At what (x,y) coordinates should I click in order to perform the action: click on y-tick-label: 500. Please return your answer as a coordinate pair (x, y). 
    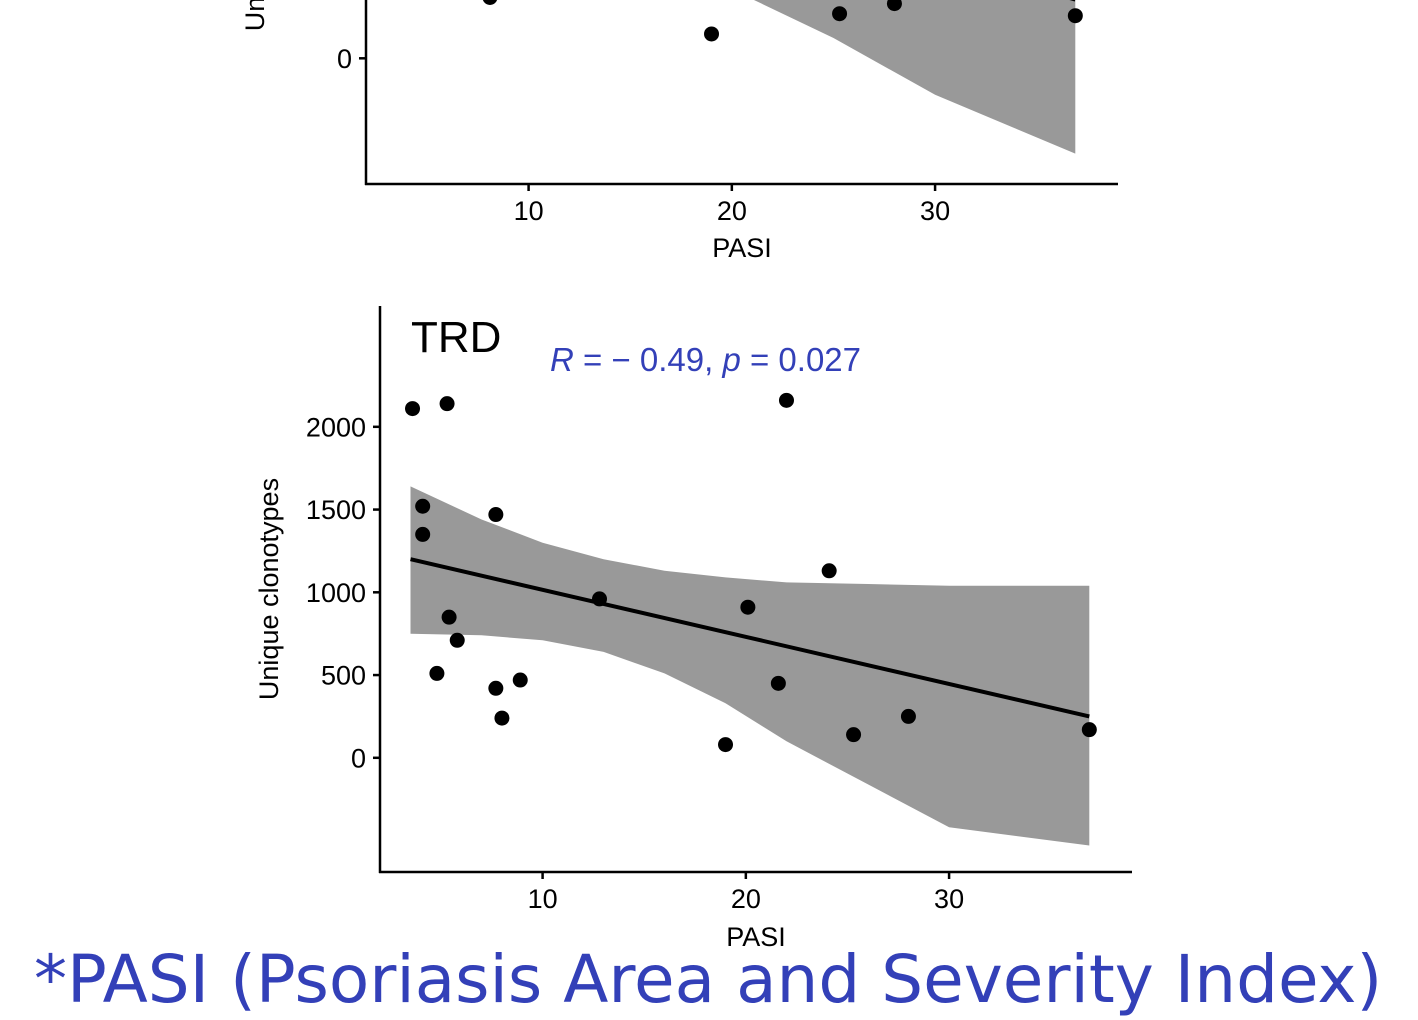
    Looking at the image, I should click on (343, 676).